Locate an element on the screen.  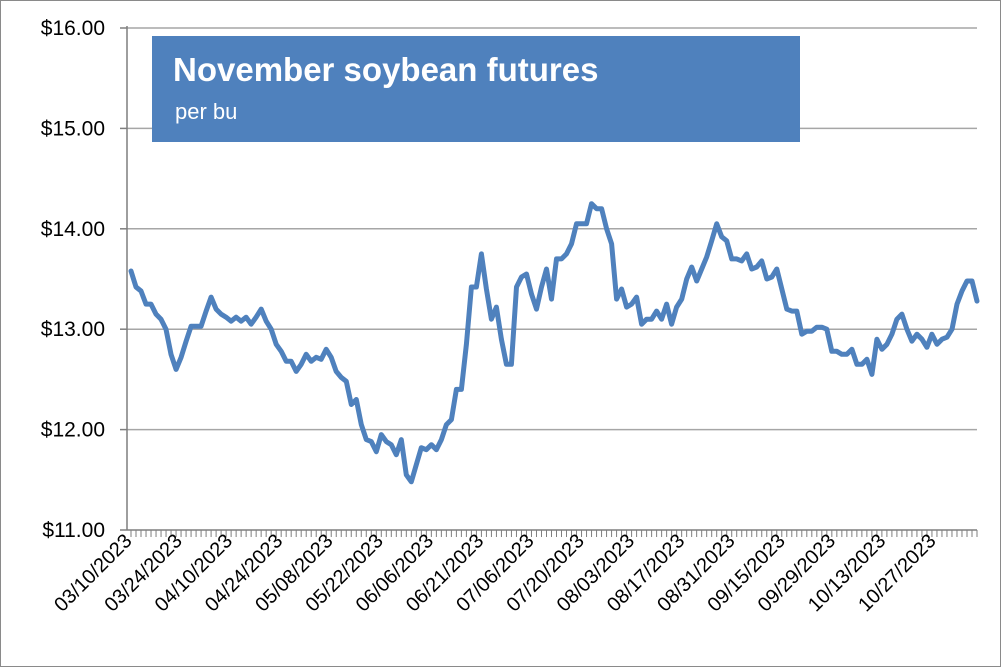
y-axis-ticks: $11.00 $12.00 $13.00 $14.00 $15.00 $16.00 is located at coordinates (73, 279).